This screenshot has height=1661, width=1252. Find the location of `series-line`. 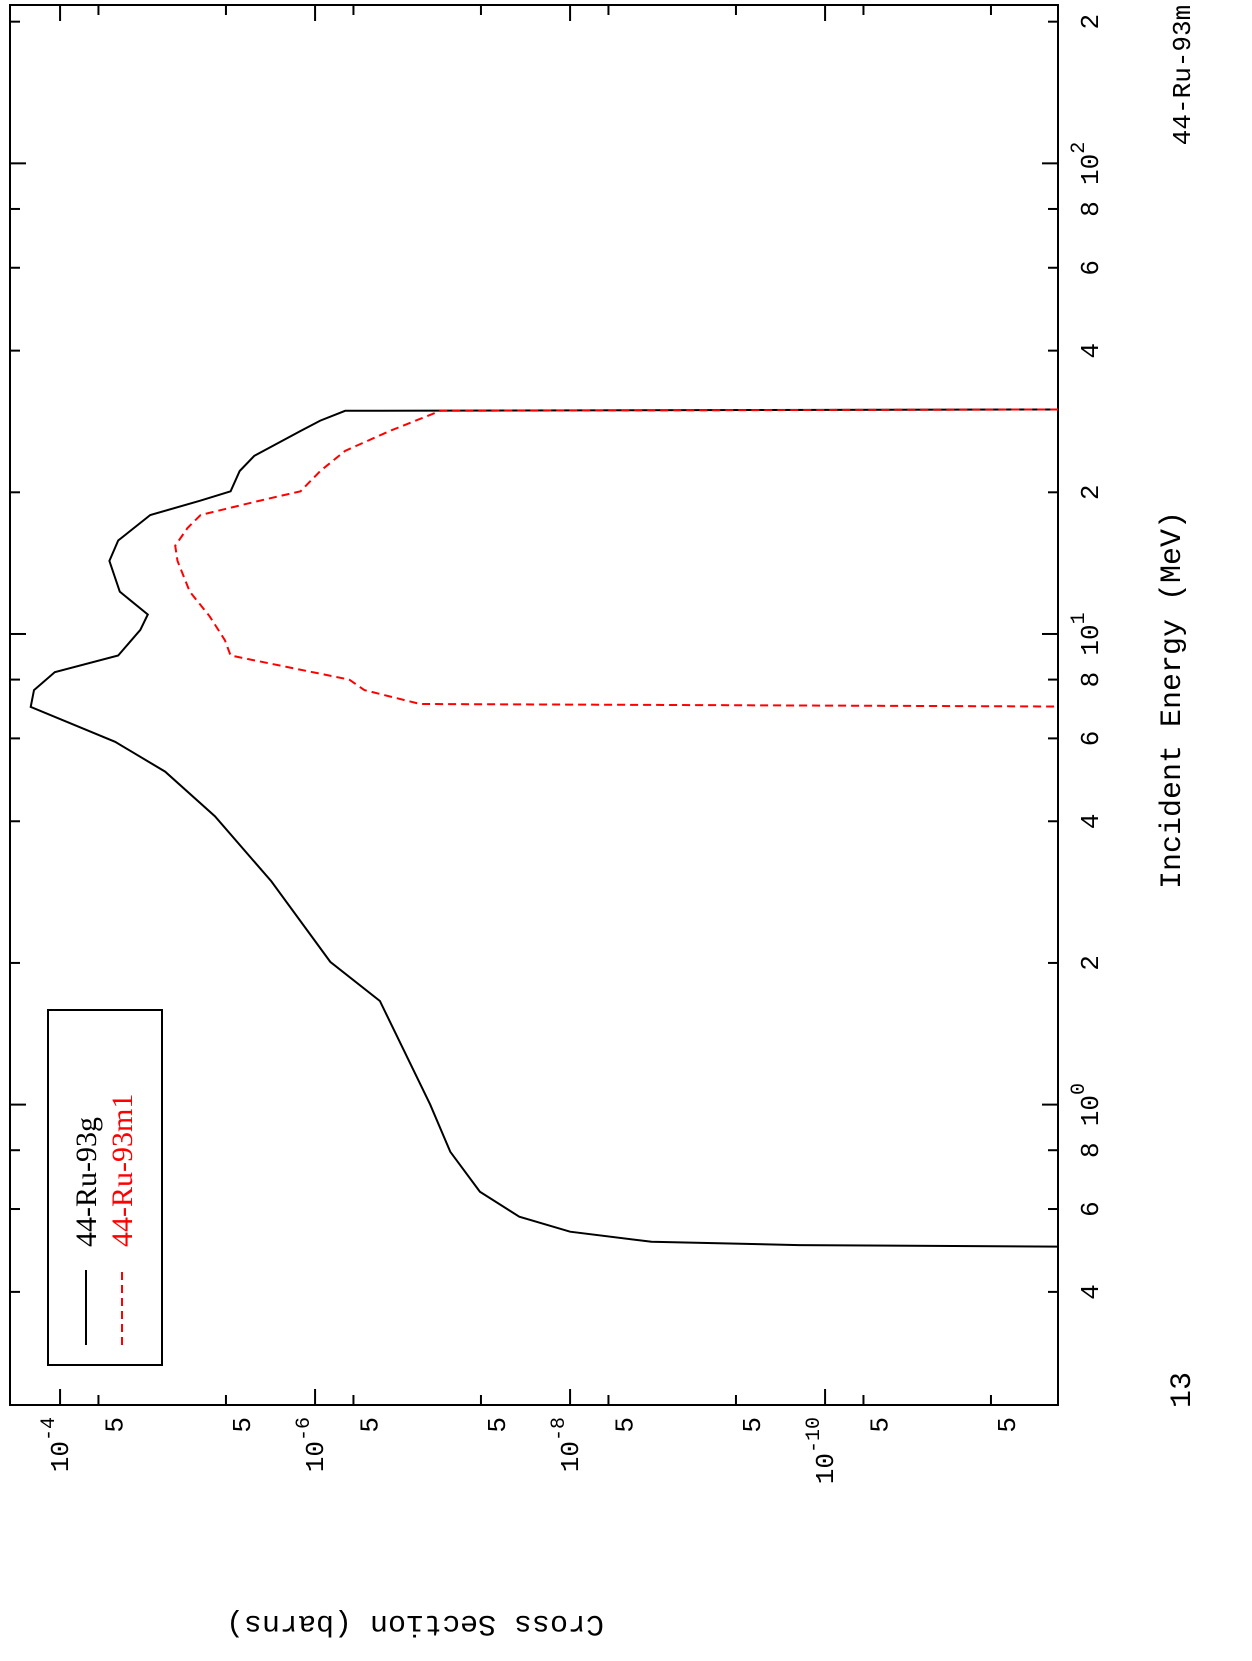

series-line is located at coordinates (616, 558).